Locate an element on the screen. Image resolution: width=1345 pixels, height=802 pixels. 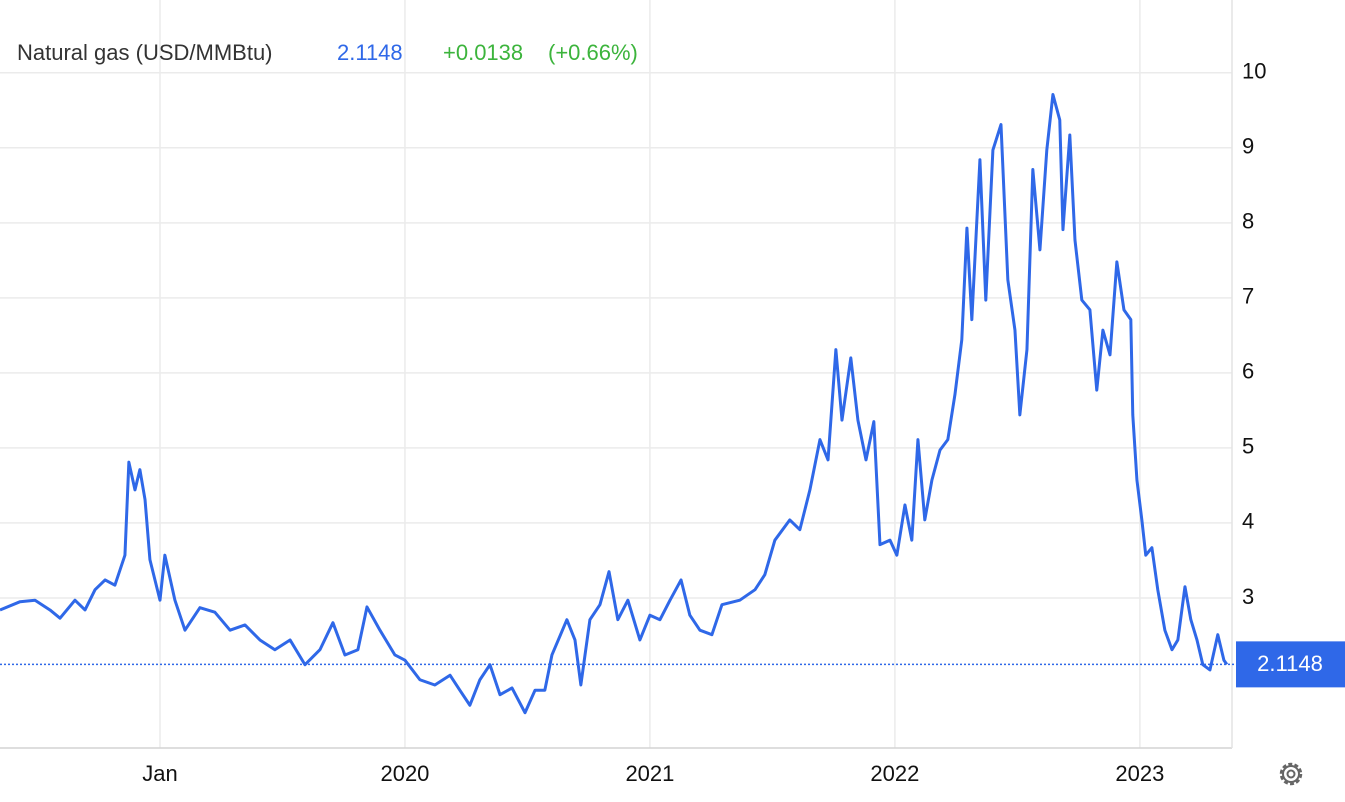
last-price: 2.1148 is located at coordinates (370, 52).